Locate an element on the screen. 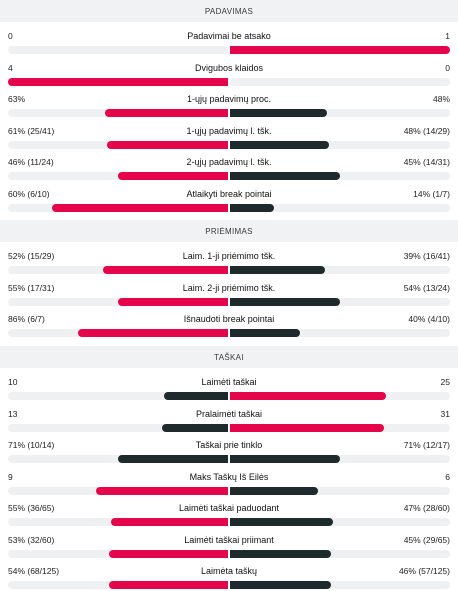 The width and height of the screenshot is (458, 591). away-value: 45% (29/65) is located at coordinates (426, 539).